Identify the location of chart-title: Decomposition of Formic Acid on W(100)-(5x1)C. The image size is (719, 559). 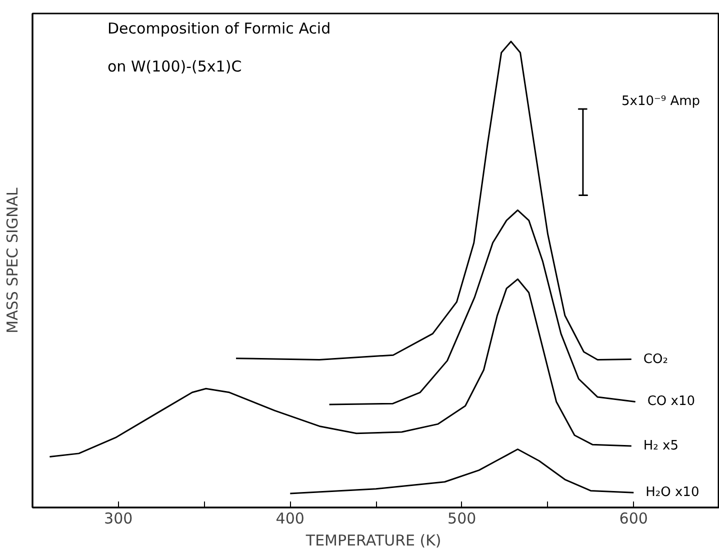
(219, 48).